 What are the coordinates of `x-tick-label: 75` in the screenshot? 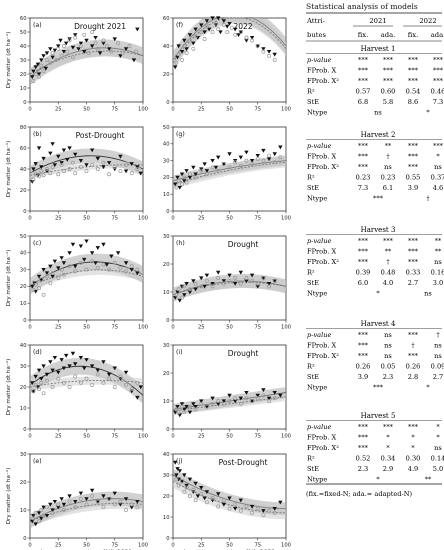 It's located at (114, 437).